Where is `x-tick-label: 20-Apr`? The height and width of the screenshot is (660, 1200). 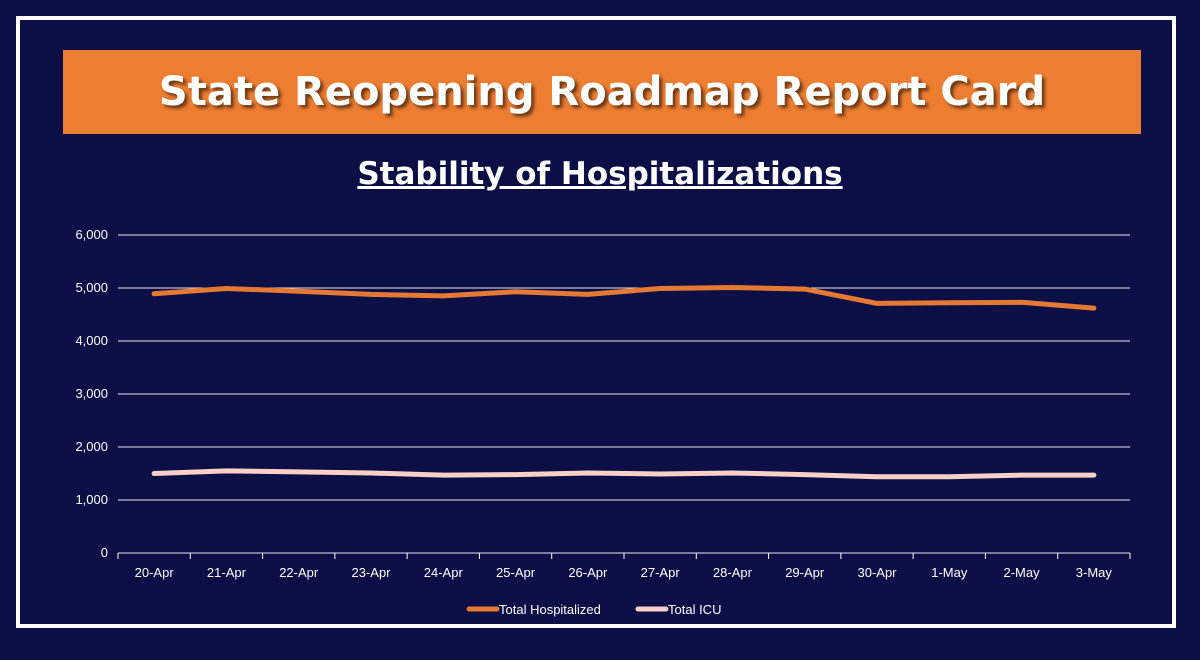
x-tick-label: 20-Apr is located at coordinates (155, 572).